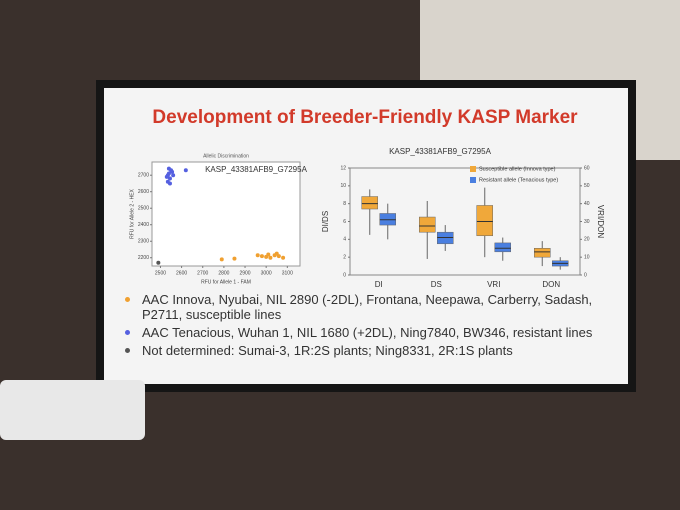 This screenshot has width=680, height=510. I want to click on chart-title: Allelic Discrimination, so click(226, 156).